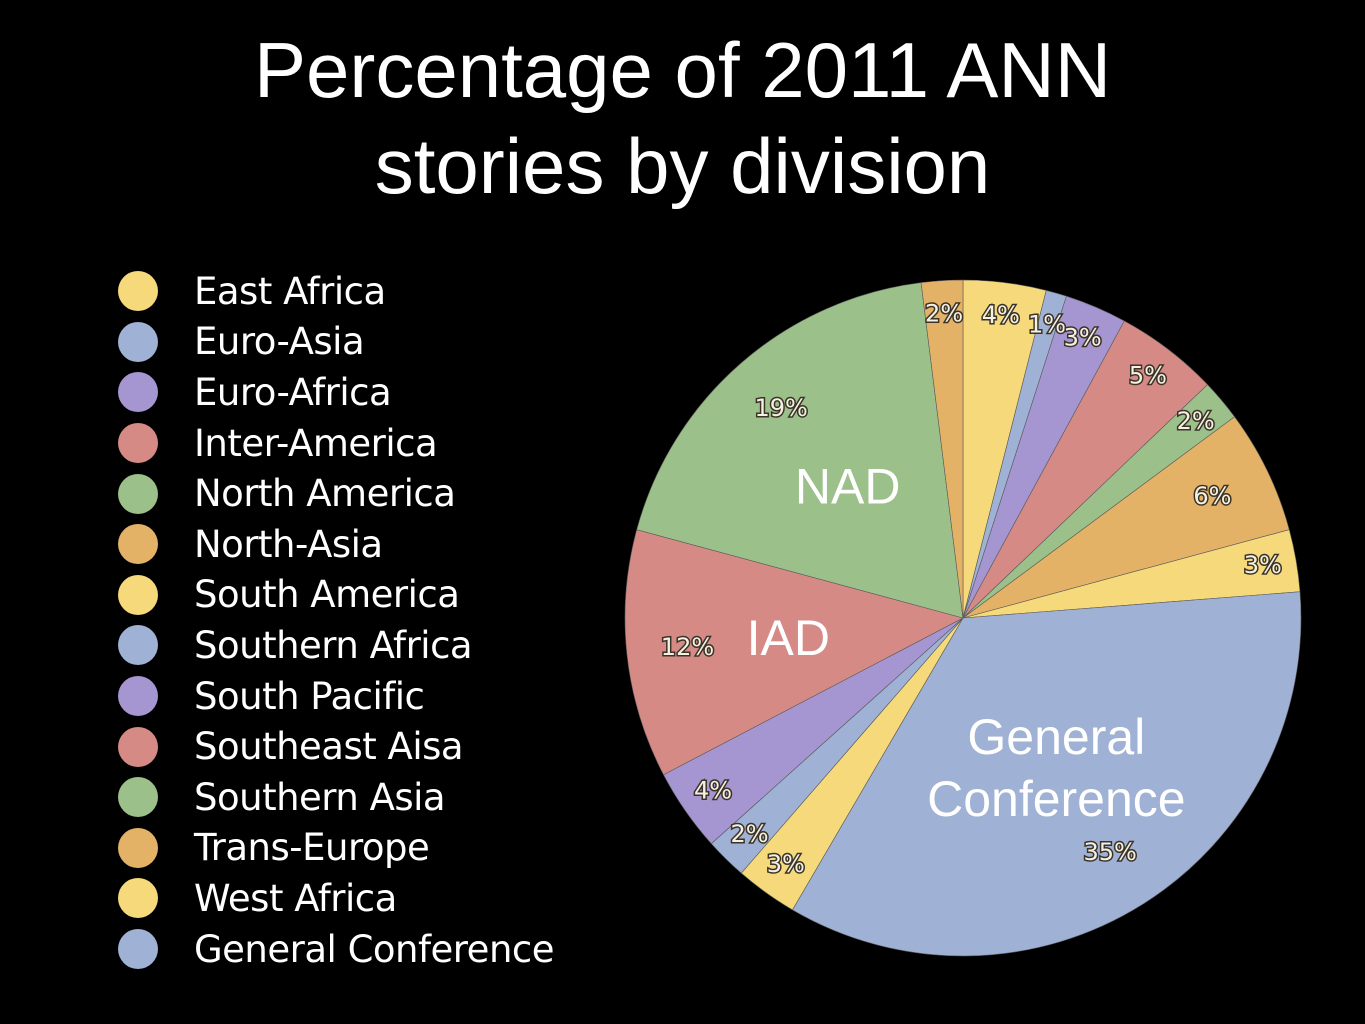 This screenshot has width=1365, height=1024. What do you see at coordinates (781, 408) in the screenshot?
I see `slice-value-label: 19%` at bounding box center [781, 408].